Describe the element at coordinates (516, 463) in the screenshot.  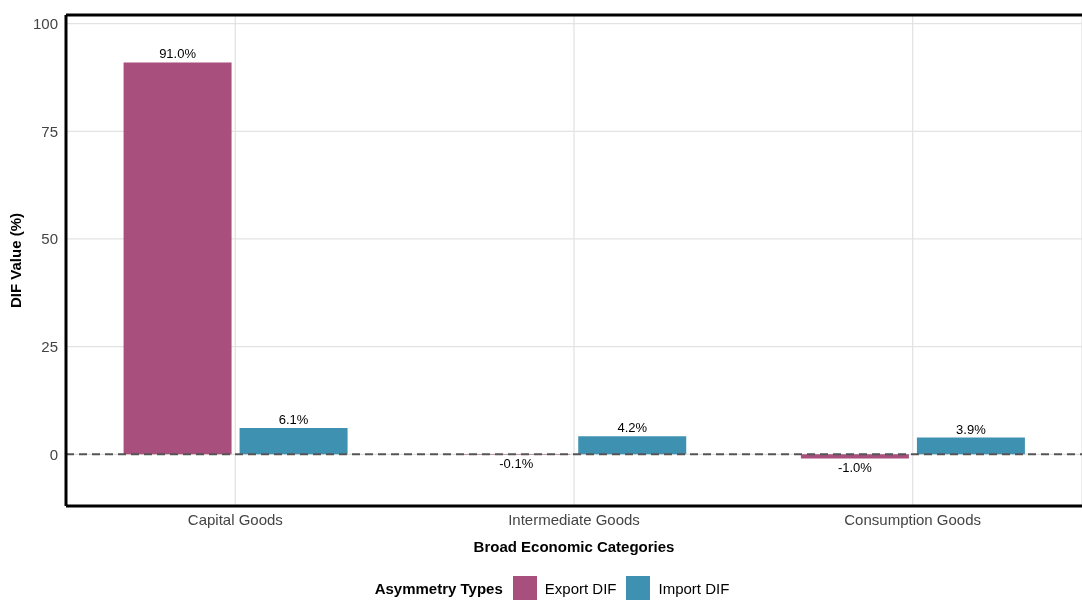
I see `data-label: -0.1%` at that location.